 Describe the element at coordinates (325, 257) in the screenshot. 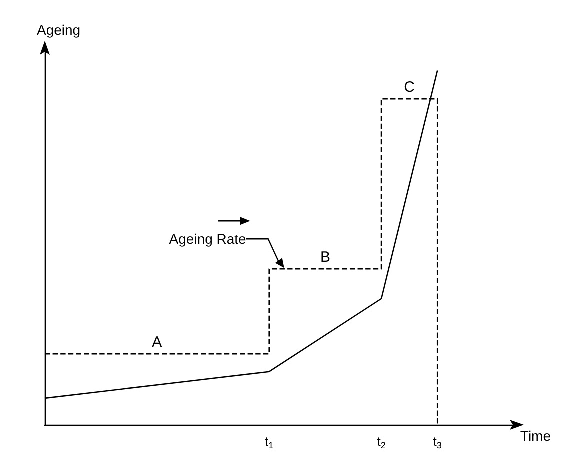

I see `annotation: B` at that location.